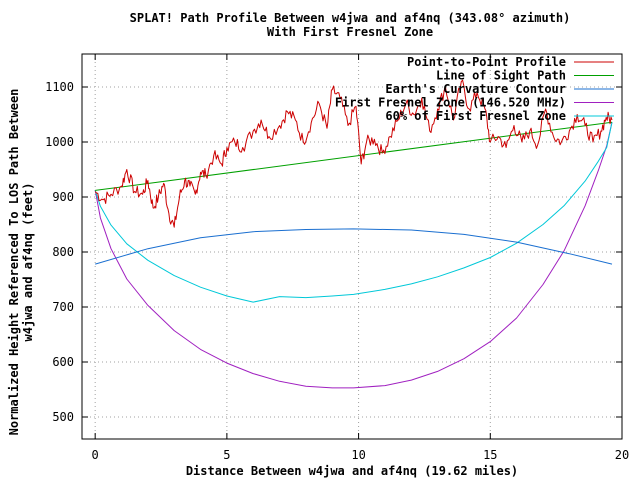 This screenshot has height=480, width=640. I want to click on x-tick-label: 5, so click(226, 455).